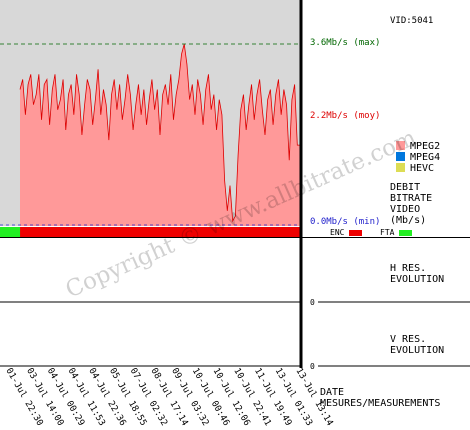 Image resolution: width=470 pixels, height=430 pixels. Describe the element at coordinates (417, 279) in the screenshot. I see `hres-panel-label-2: EVOLUTION` at that location.